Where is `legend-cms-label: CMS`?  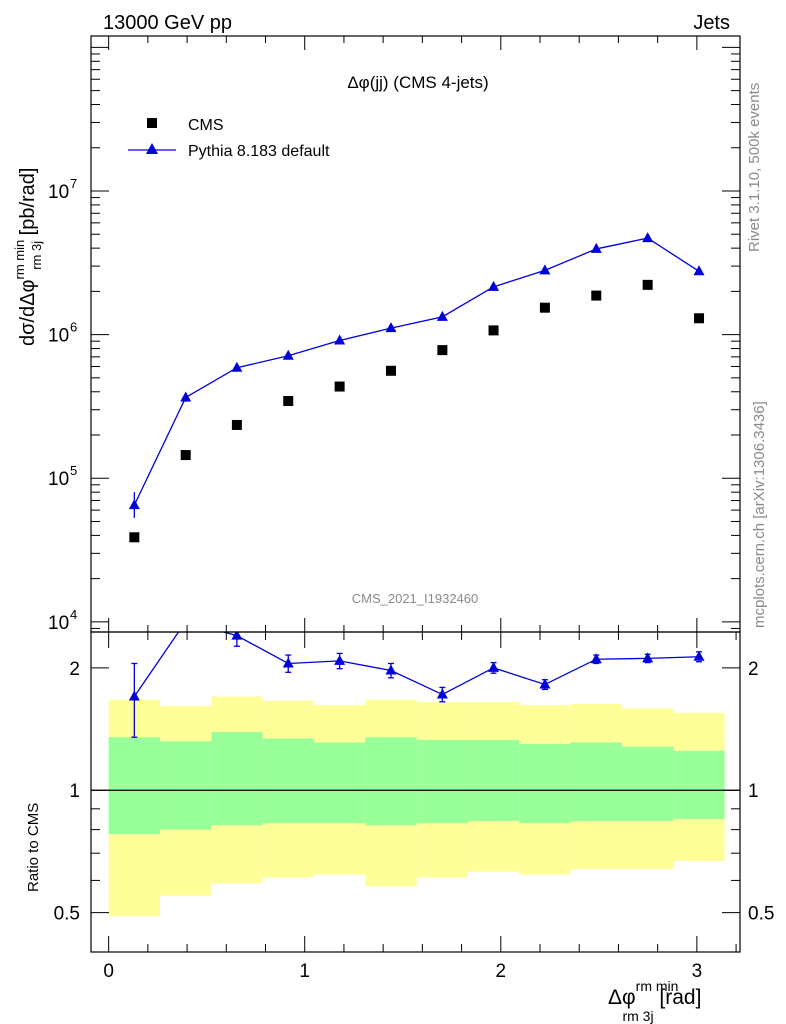
legend-cms-label: CMS is located at coordinates (206, 125).